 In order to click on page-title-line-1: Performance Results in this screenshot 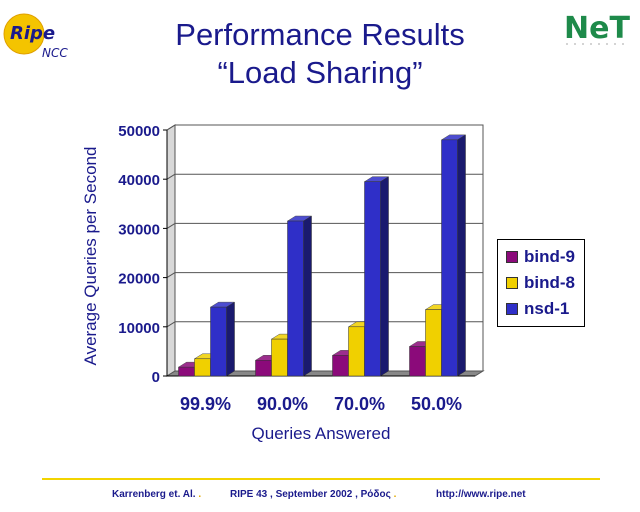, I will do `click(320, 34)`.